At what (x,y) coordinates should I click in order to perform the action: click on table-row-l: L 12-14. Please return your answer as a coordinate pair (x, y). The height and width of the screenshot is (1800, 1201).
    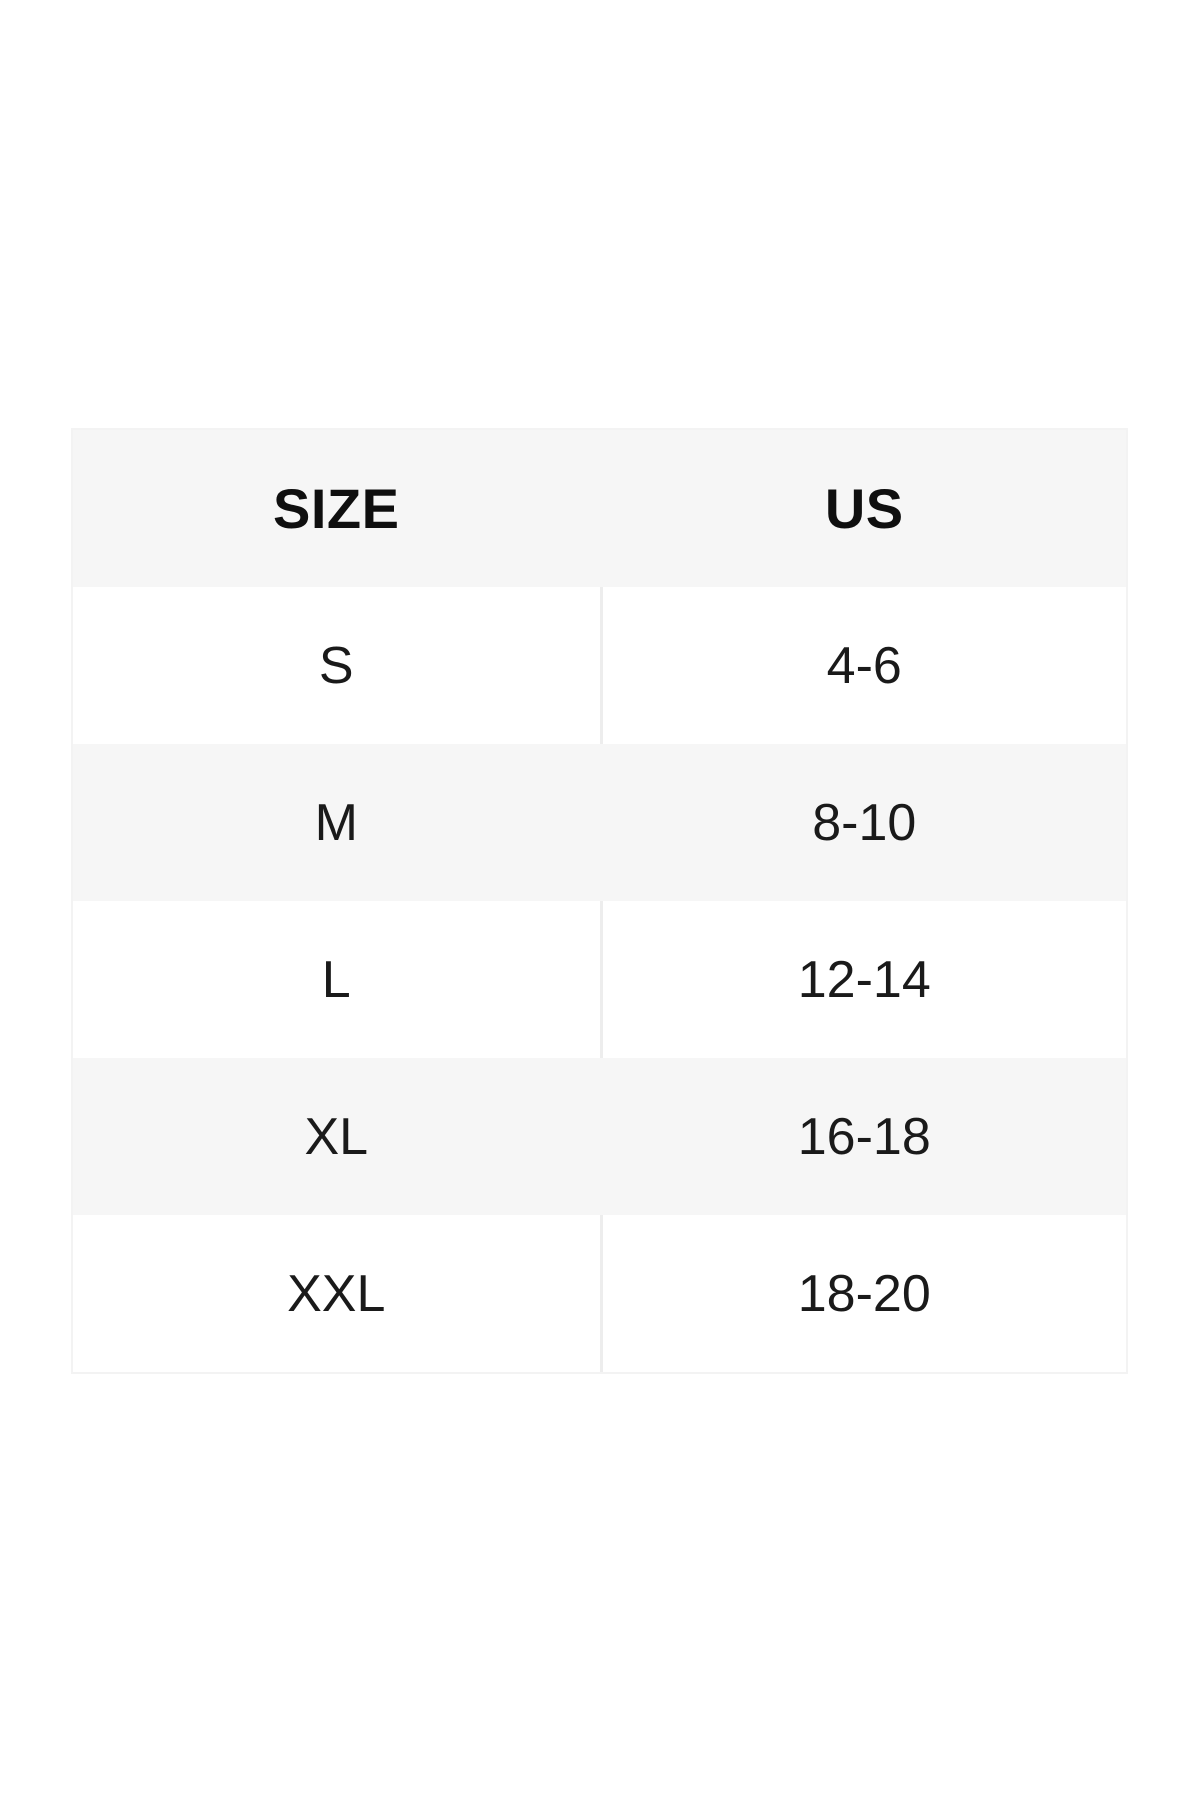
    Looking at the image, I should click on (599, 979).